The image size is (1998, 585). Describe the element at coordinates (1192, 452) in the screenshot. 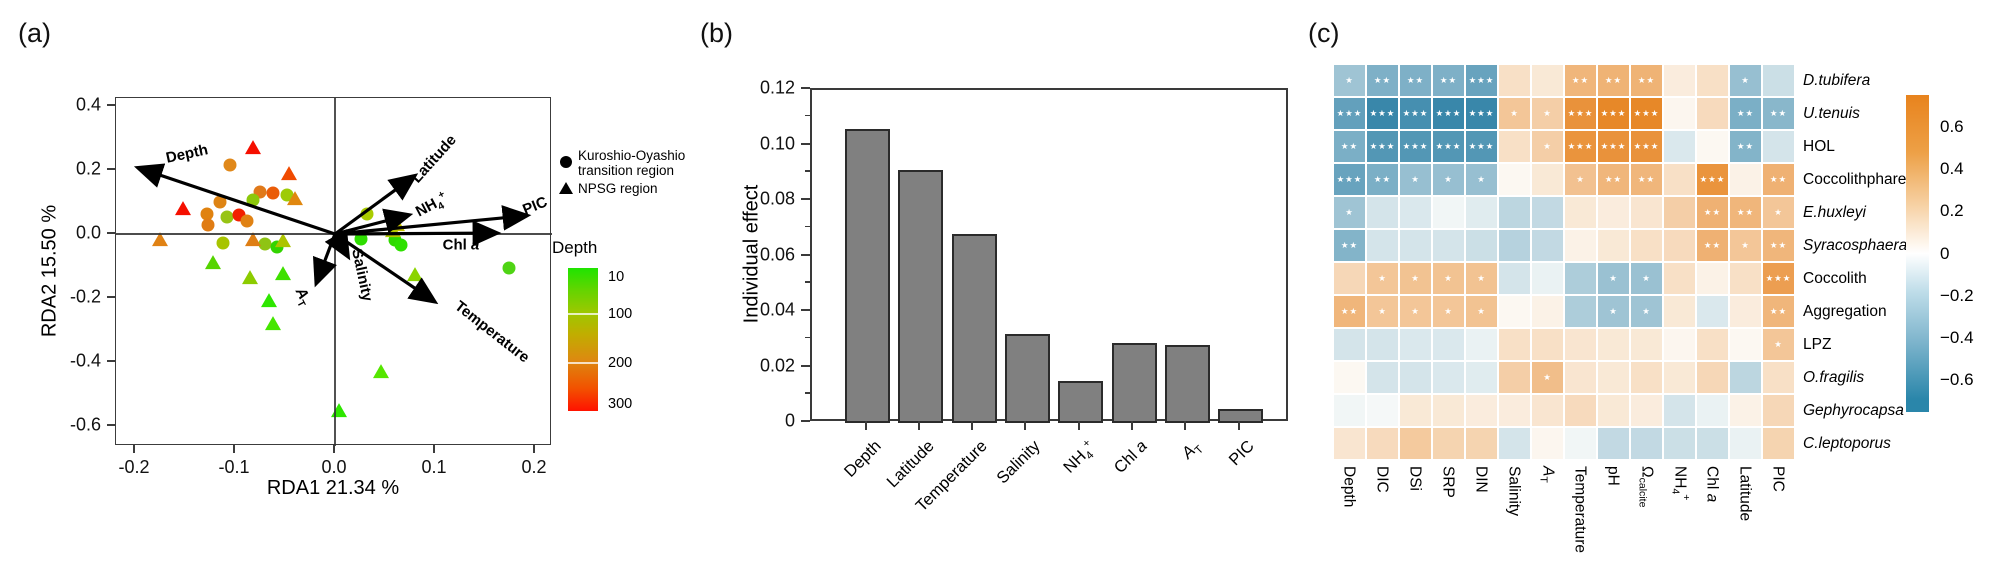

I see `category-label-6: AT` at that location.